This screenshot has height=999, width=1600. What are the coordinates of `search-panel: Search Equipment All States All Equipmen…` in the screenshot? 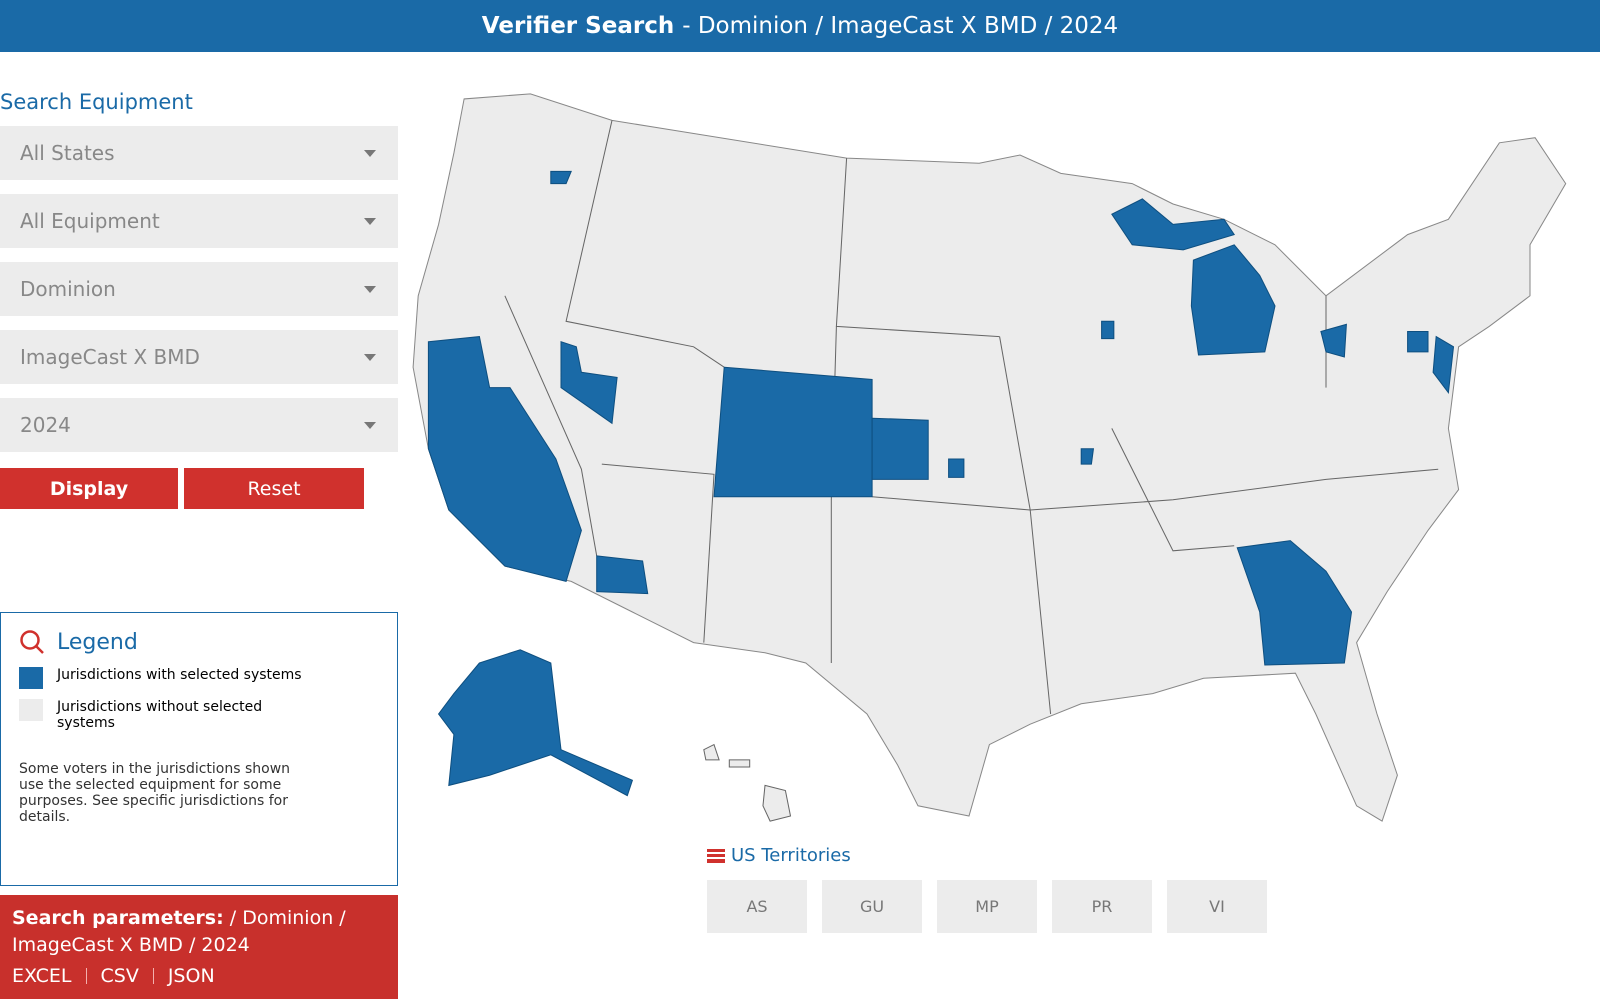 It's located at (199, 299).